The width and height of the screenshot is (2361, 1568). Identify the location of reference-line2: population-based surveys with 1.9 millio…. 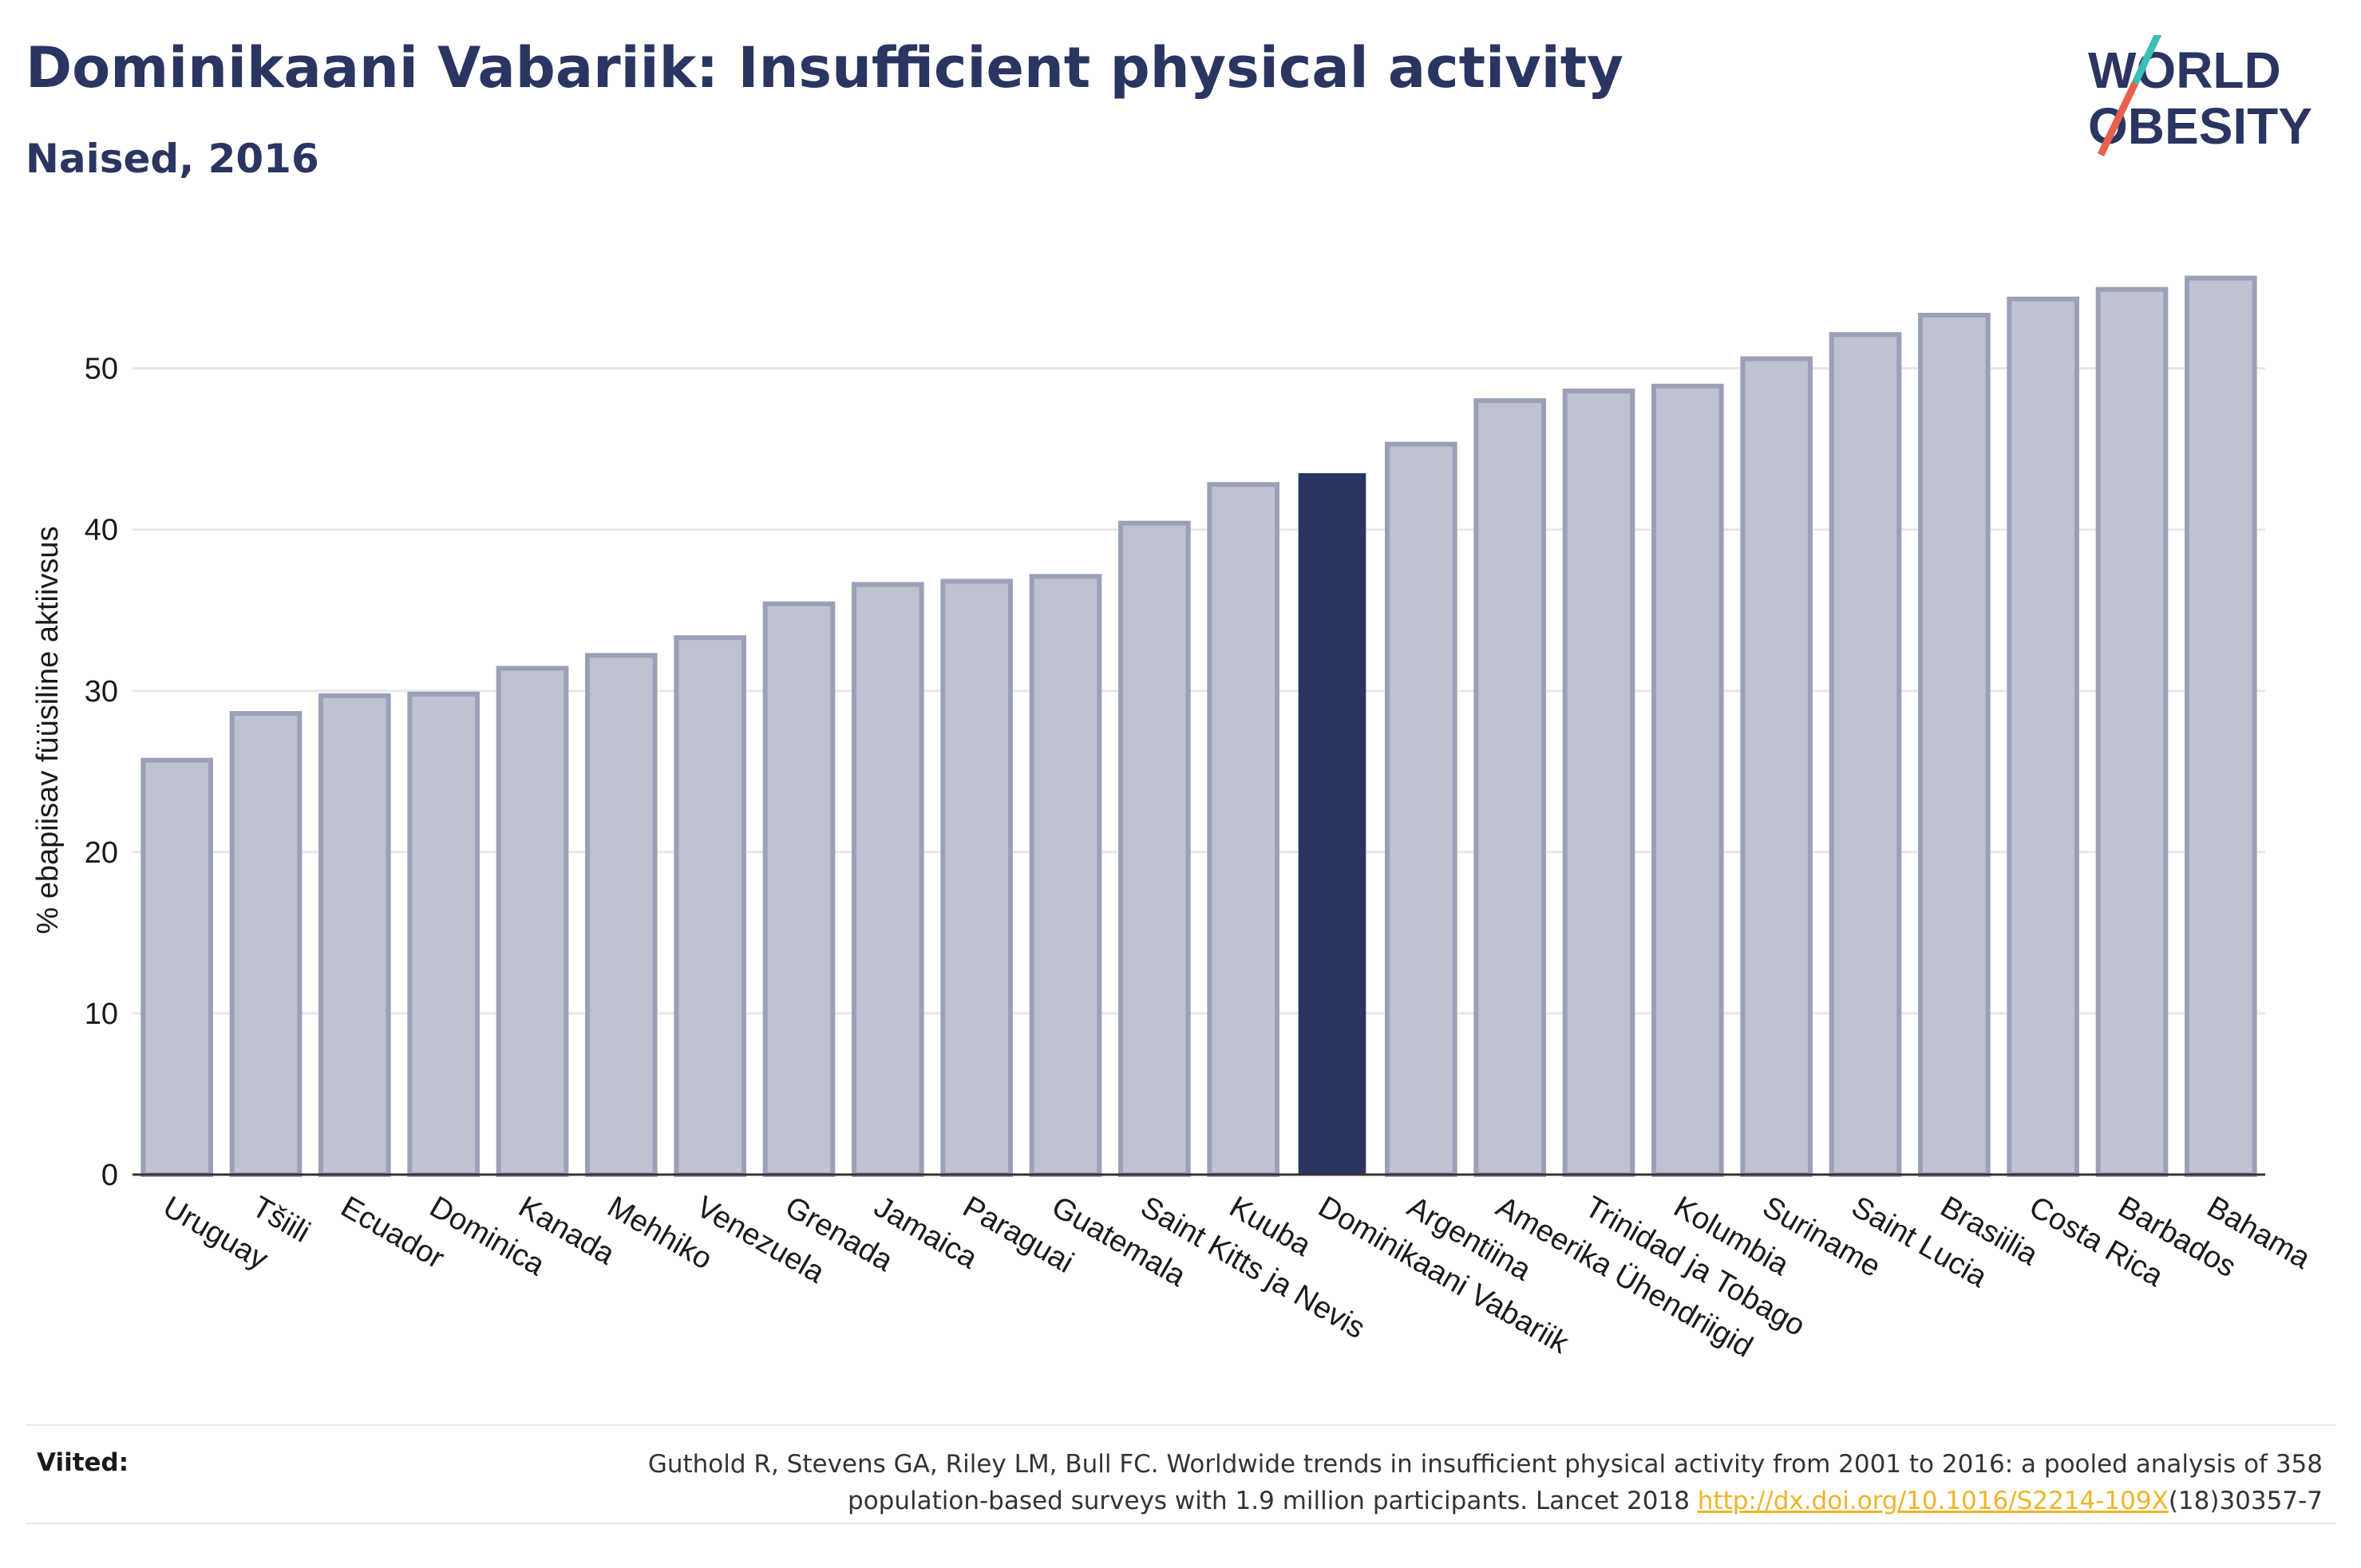
(1273, 1501).